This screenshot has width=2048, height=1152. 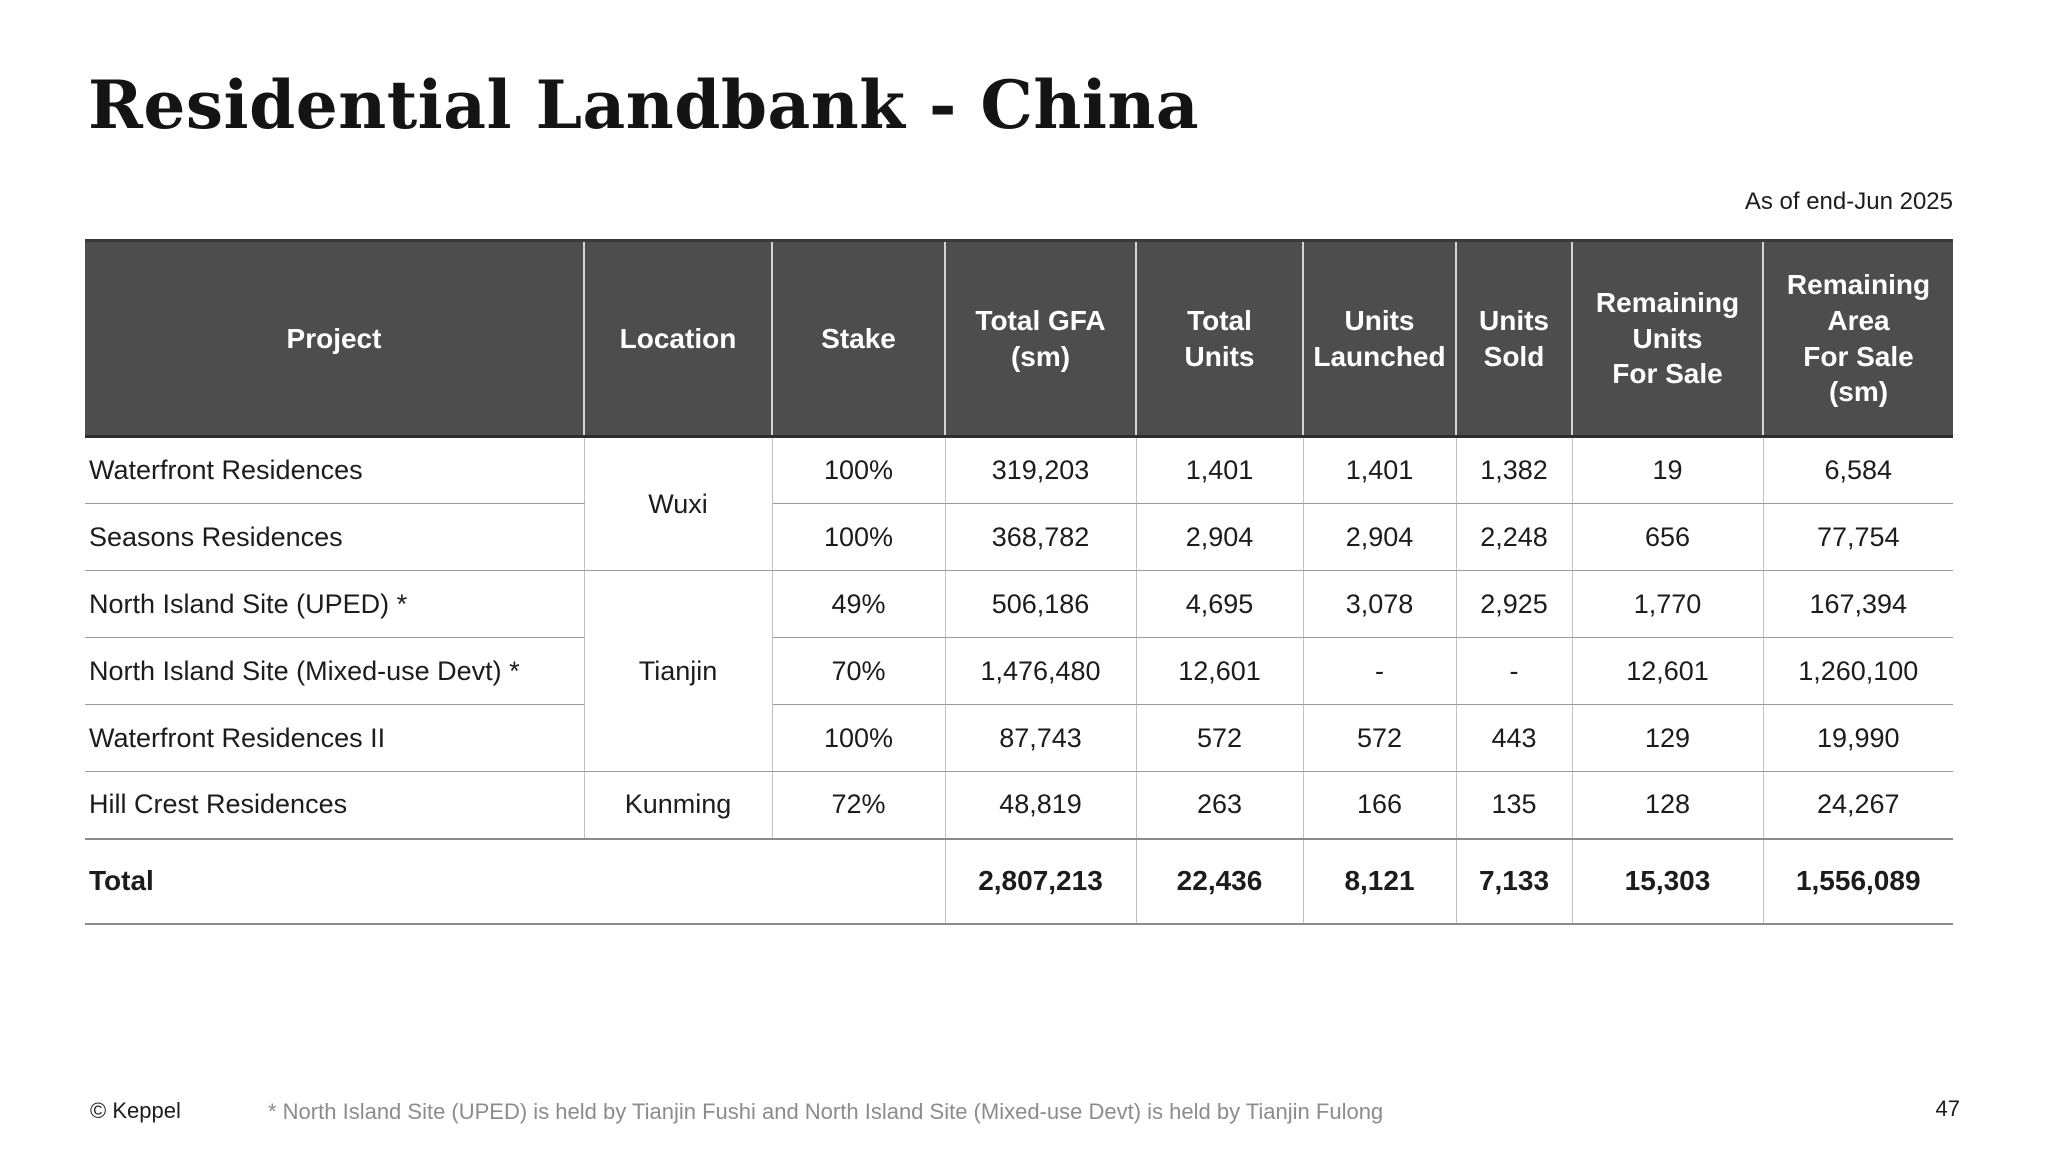 What do you see at coordinates (1857, 604) in the screenshot?
I see `remaining-area-cell: 167,394` at bounding box center [1857, 604].